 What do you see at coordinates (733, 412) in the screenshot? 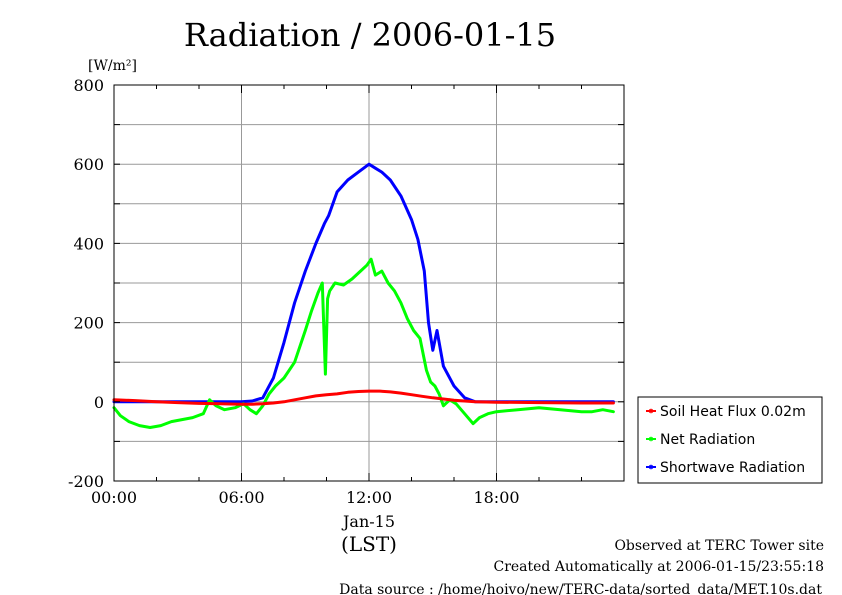
I see `legend-label: Soil Heat Flux 0.02m` at bounding box center [733, 412].